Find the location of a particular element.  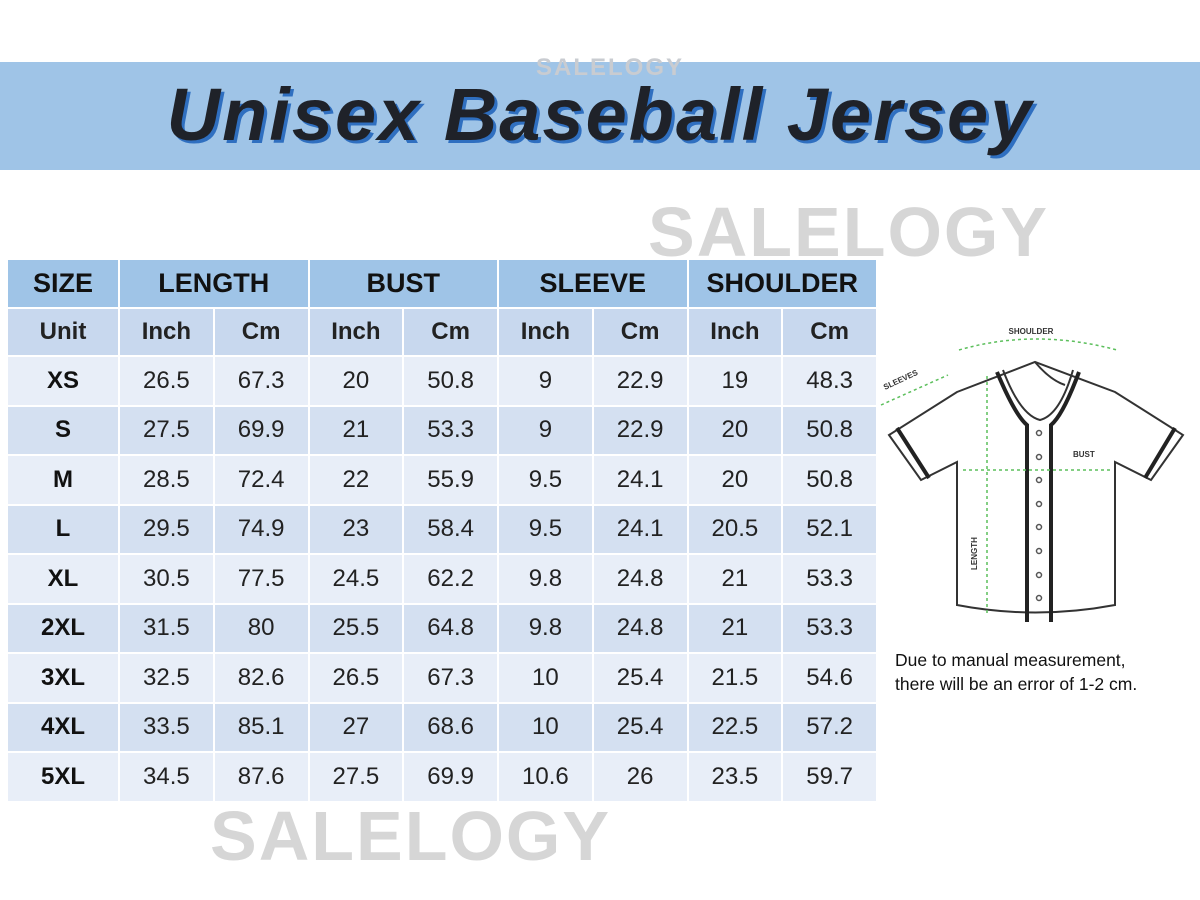

title-banner is located at coordinates (600, 116).